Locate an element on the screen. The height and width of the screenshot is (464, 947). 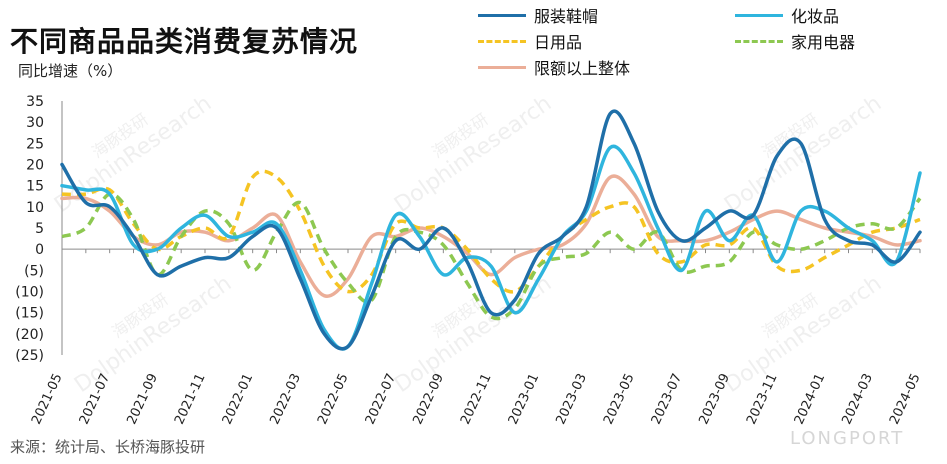
x-tick-label: 2021-09 is located at coordinates (142, 399).